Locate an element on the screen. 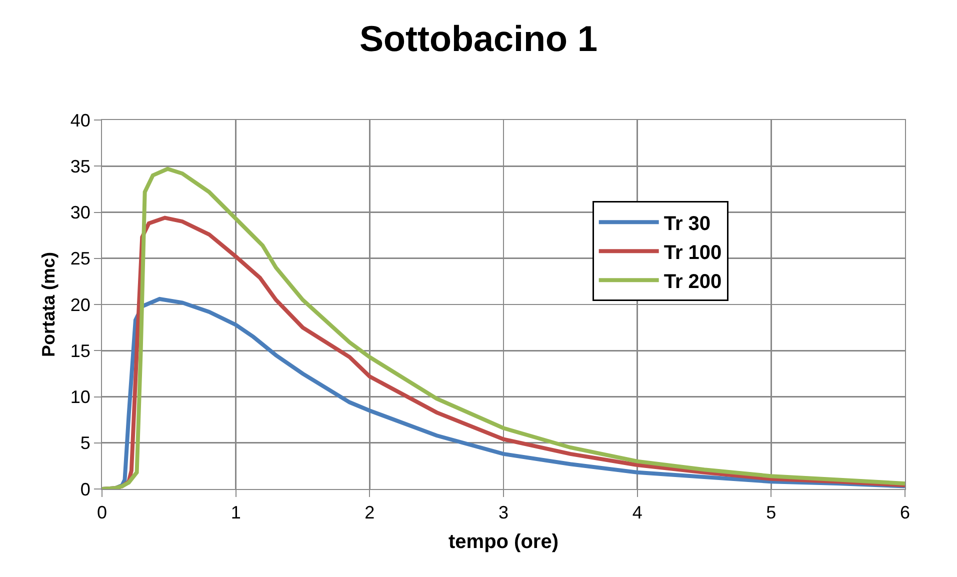  x-tick-label: 4 is located at coordinates (637, 512).